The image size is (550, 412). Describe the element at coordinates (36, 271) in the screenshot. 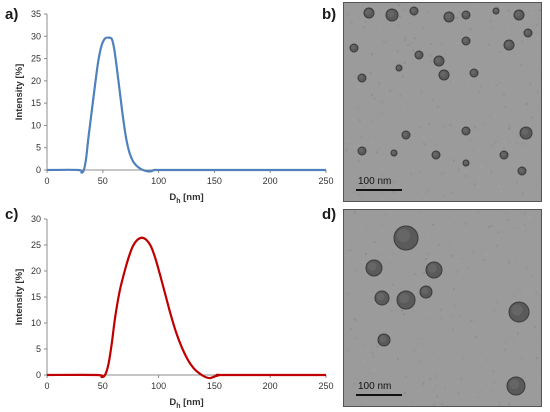

I see `y-tick-label: 20` at that location.